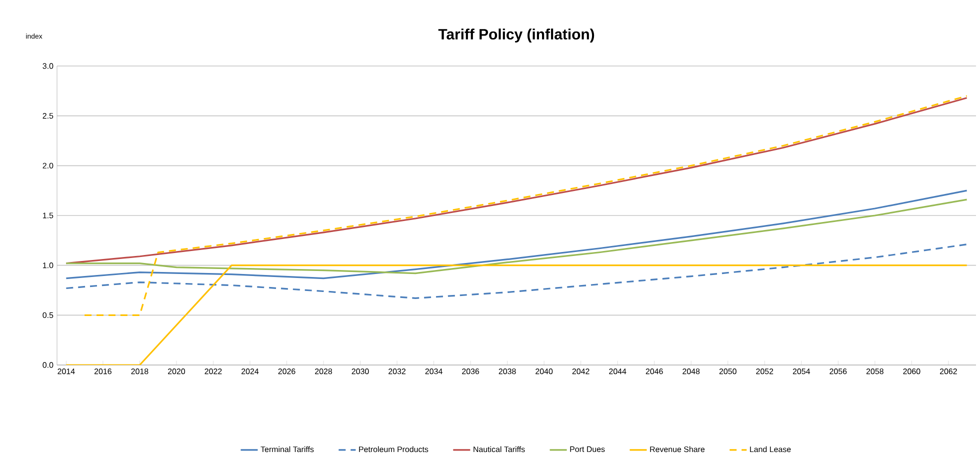 The height and width of the screenshot is (465, 980). What do you see at coordinates (516, 272) in the screenshot?
I see `line-series` at bounding box center [516, 272].